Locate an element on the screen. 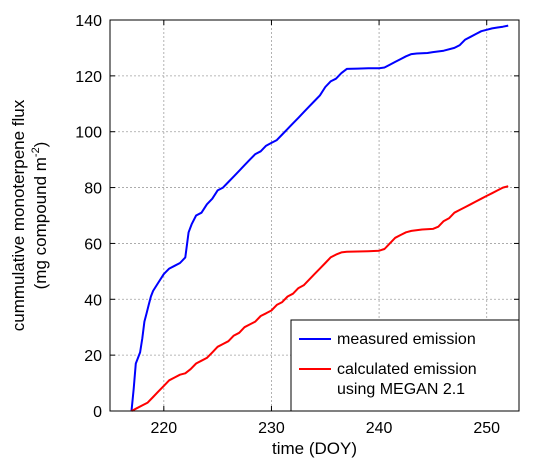 This screenshot has width=535, height=458. y-axis-label-line2: (mg compound m-2) is located at coordinates (40, 216).